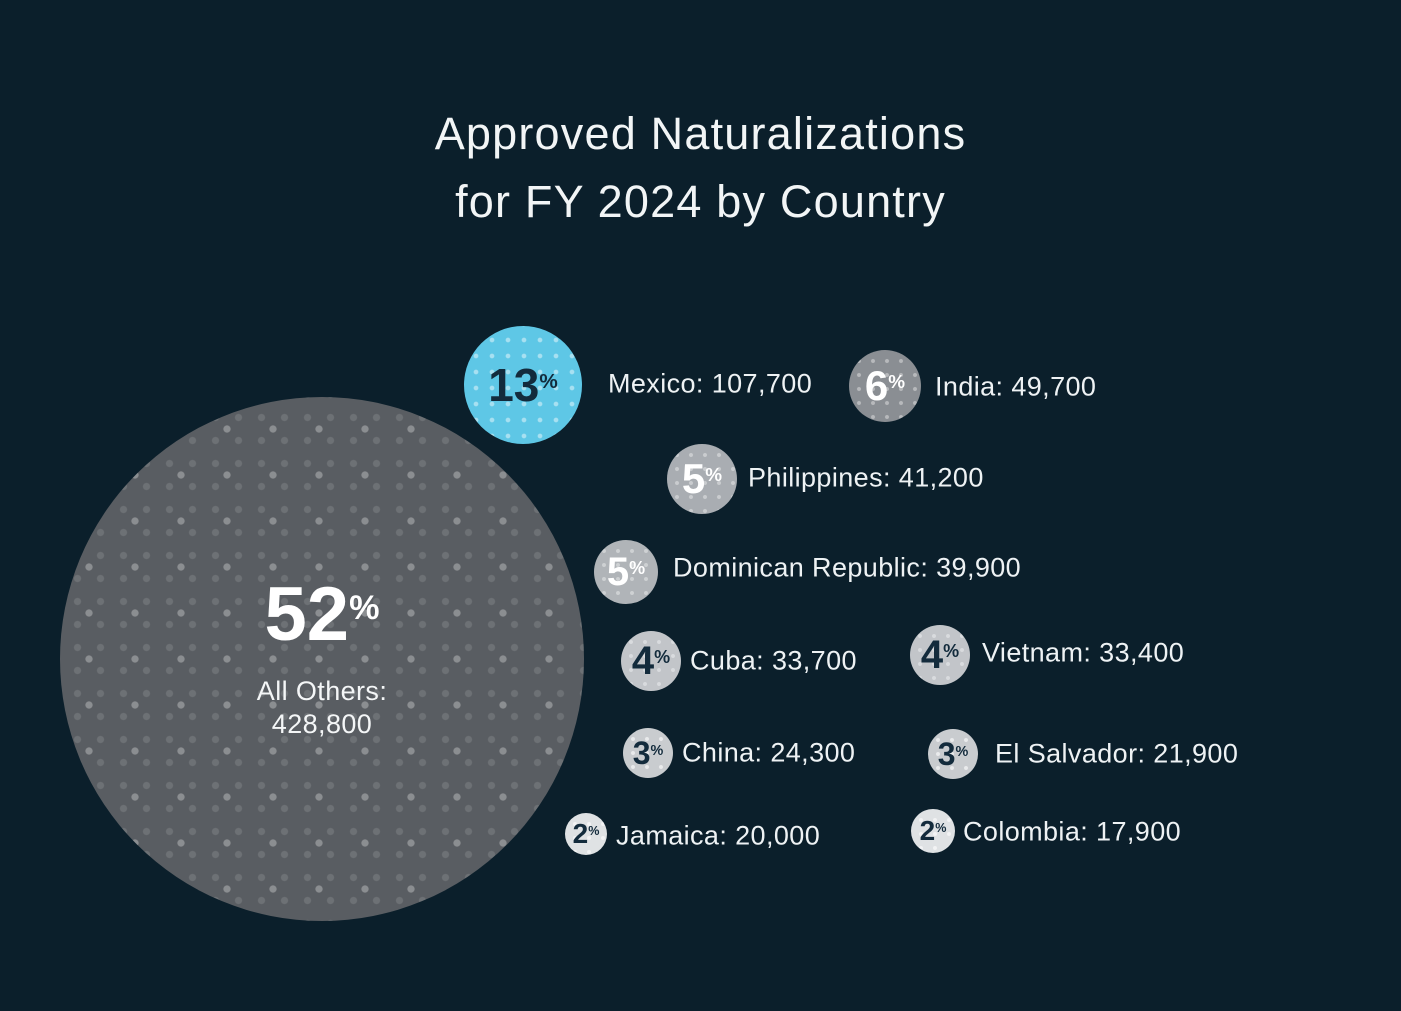 This screenshot has width=1401, height=1011. Describe the element at coordinates (847, 567) in the screenshot. I see `label-dominican-republic: Dominican Republic: 39,900` at that location.